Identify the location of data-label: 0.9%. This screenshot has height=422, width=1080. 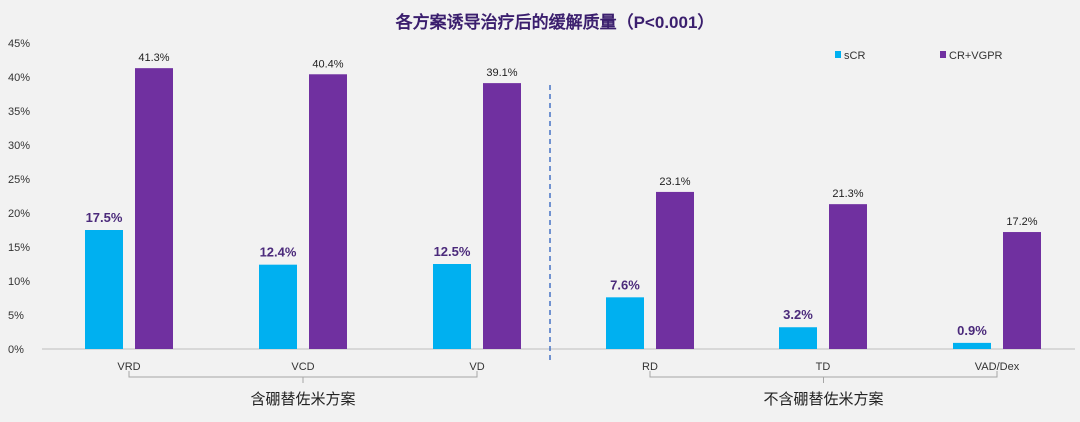
(972, 330).